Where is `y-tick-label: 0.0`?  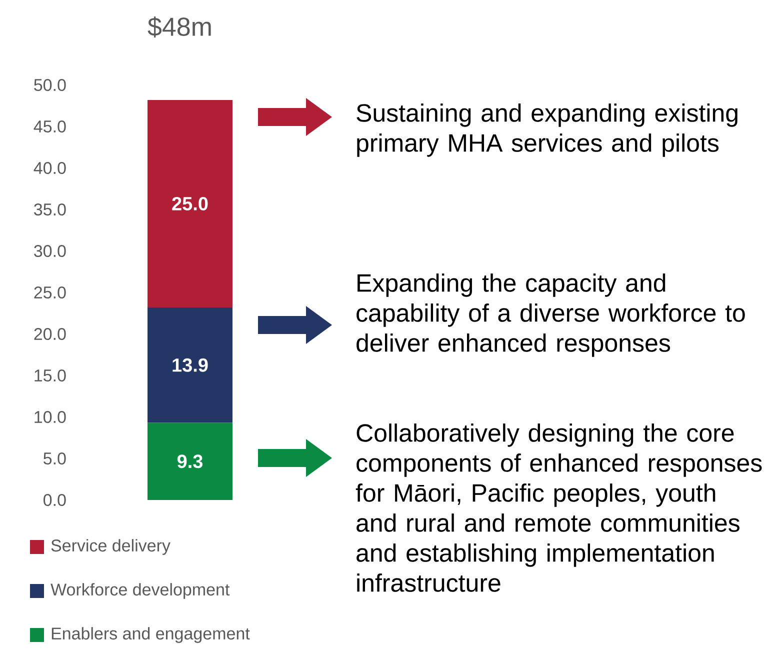
y-tick-label: 0.0 is located at coordinates (55, 500).